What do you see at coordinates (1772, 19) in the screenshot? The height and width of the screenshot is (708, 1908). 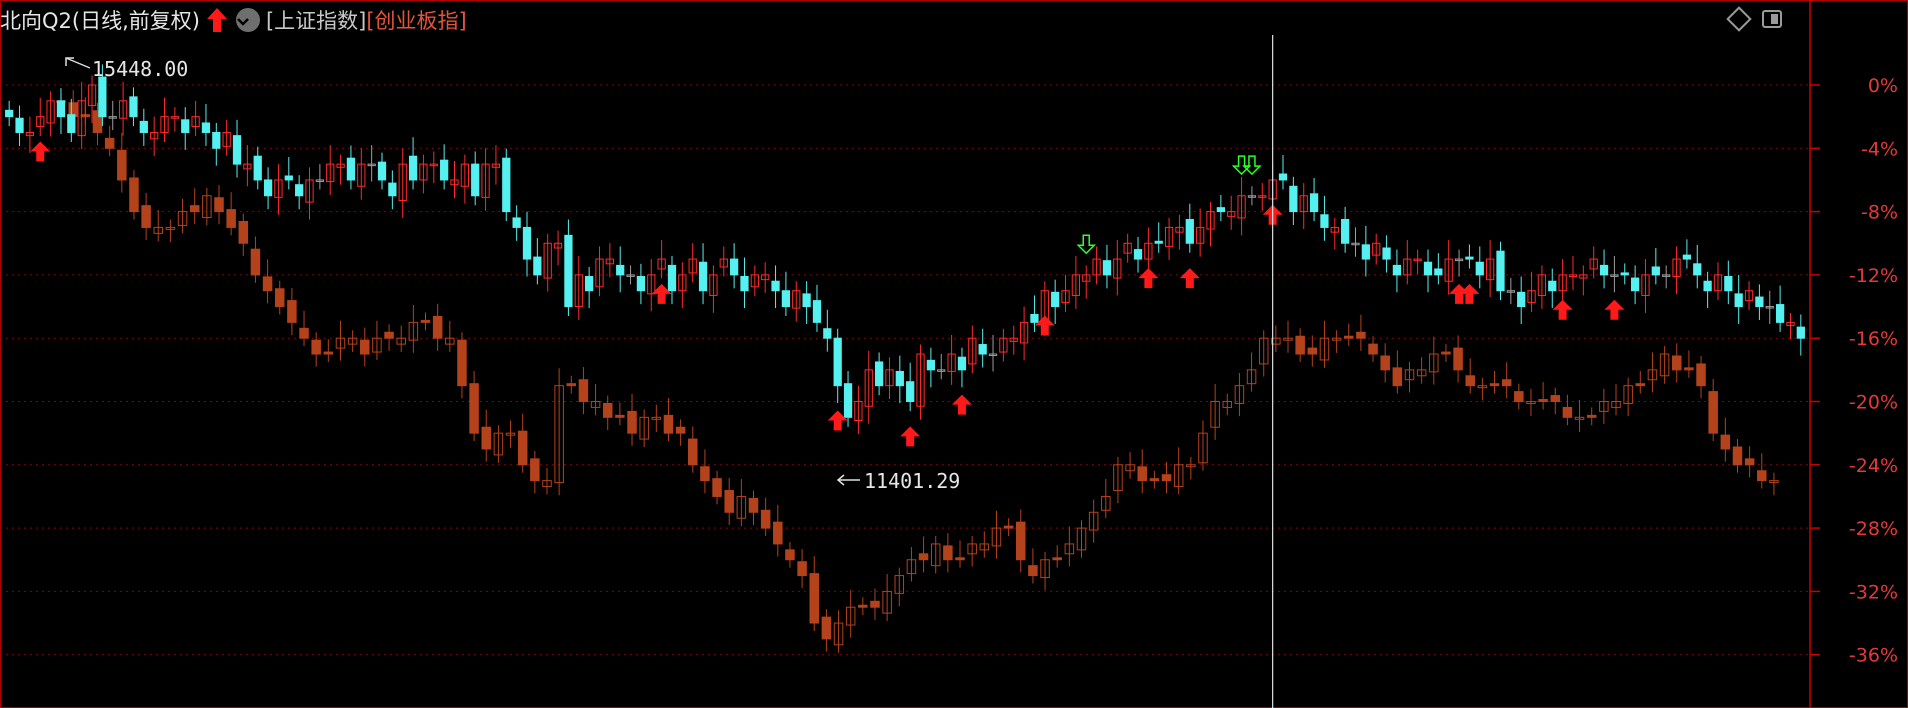 I see `panel-icon` at bounding box center [1772, 19].